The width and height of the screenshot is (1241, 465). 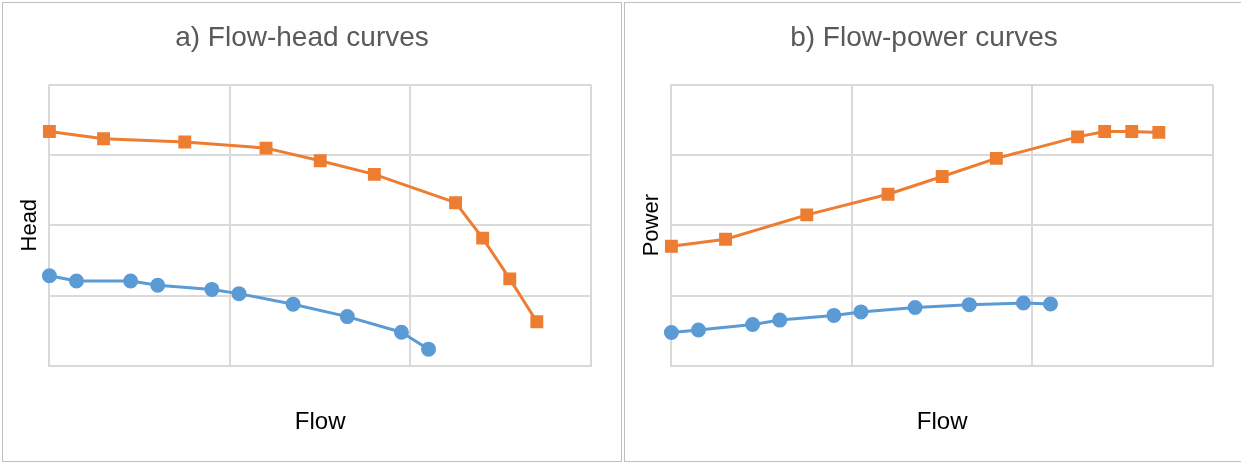 I want to click on y-axis-title: Power, so click(x=651, y=225).